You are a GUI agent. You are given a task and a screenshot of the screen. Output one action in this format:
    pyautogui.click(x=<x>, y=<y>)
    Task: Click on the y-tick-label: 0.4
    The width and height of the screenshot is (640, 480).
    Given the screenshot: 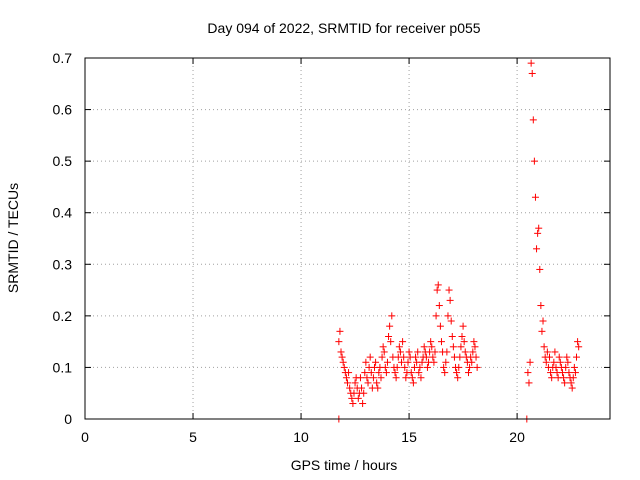 What is the action you would take?
    pyautogui.click(x=63, y=213)
    